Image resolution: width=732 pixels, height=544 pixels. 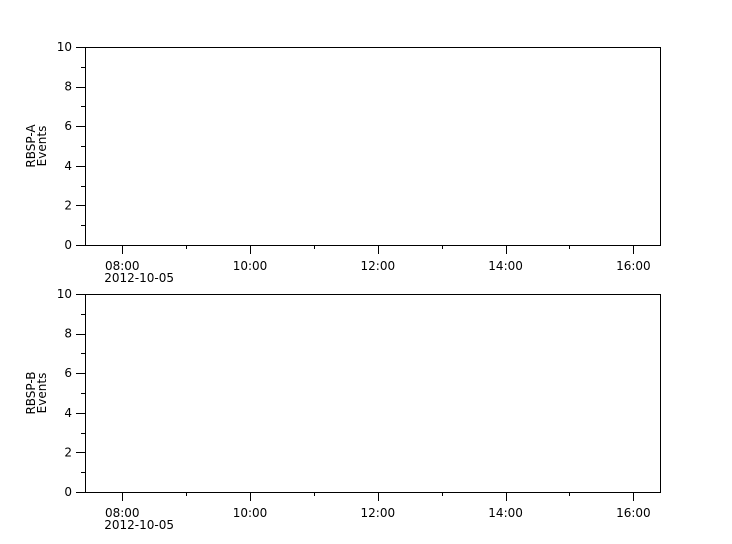 What do you see at coordinates (31, 146) in the screenshot?
I see `y-axis-label-line: RBSP-A` at bounding box center [31, 146].